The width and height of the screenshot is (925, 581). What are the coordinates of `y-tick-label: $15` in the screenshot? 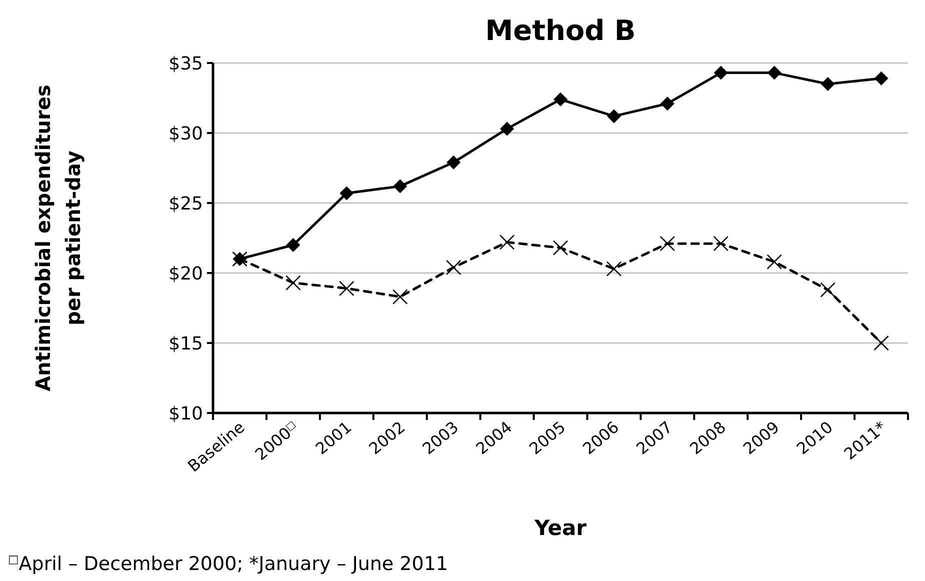 It's located at (185, 343).